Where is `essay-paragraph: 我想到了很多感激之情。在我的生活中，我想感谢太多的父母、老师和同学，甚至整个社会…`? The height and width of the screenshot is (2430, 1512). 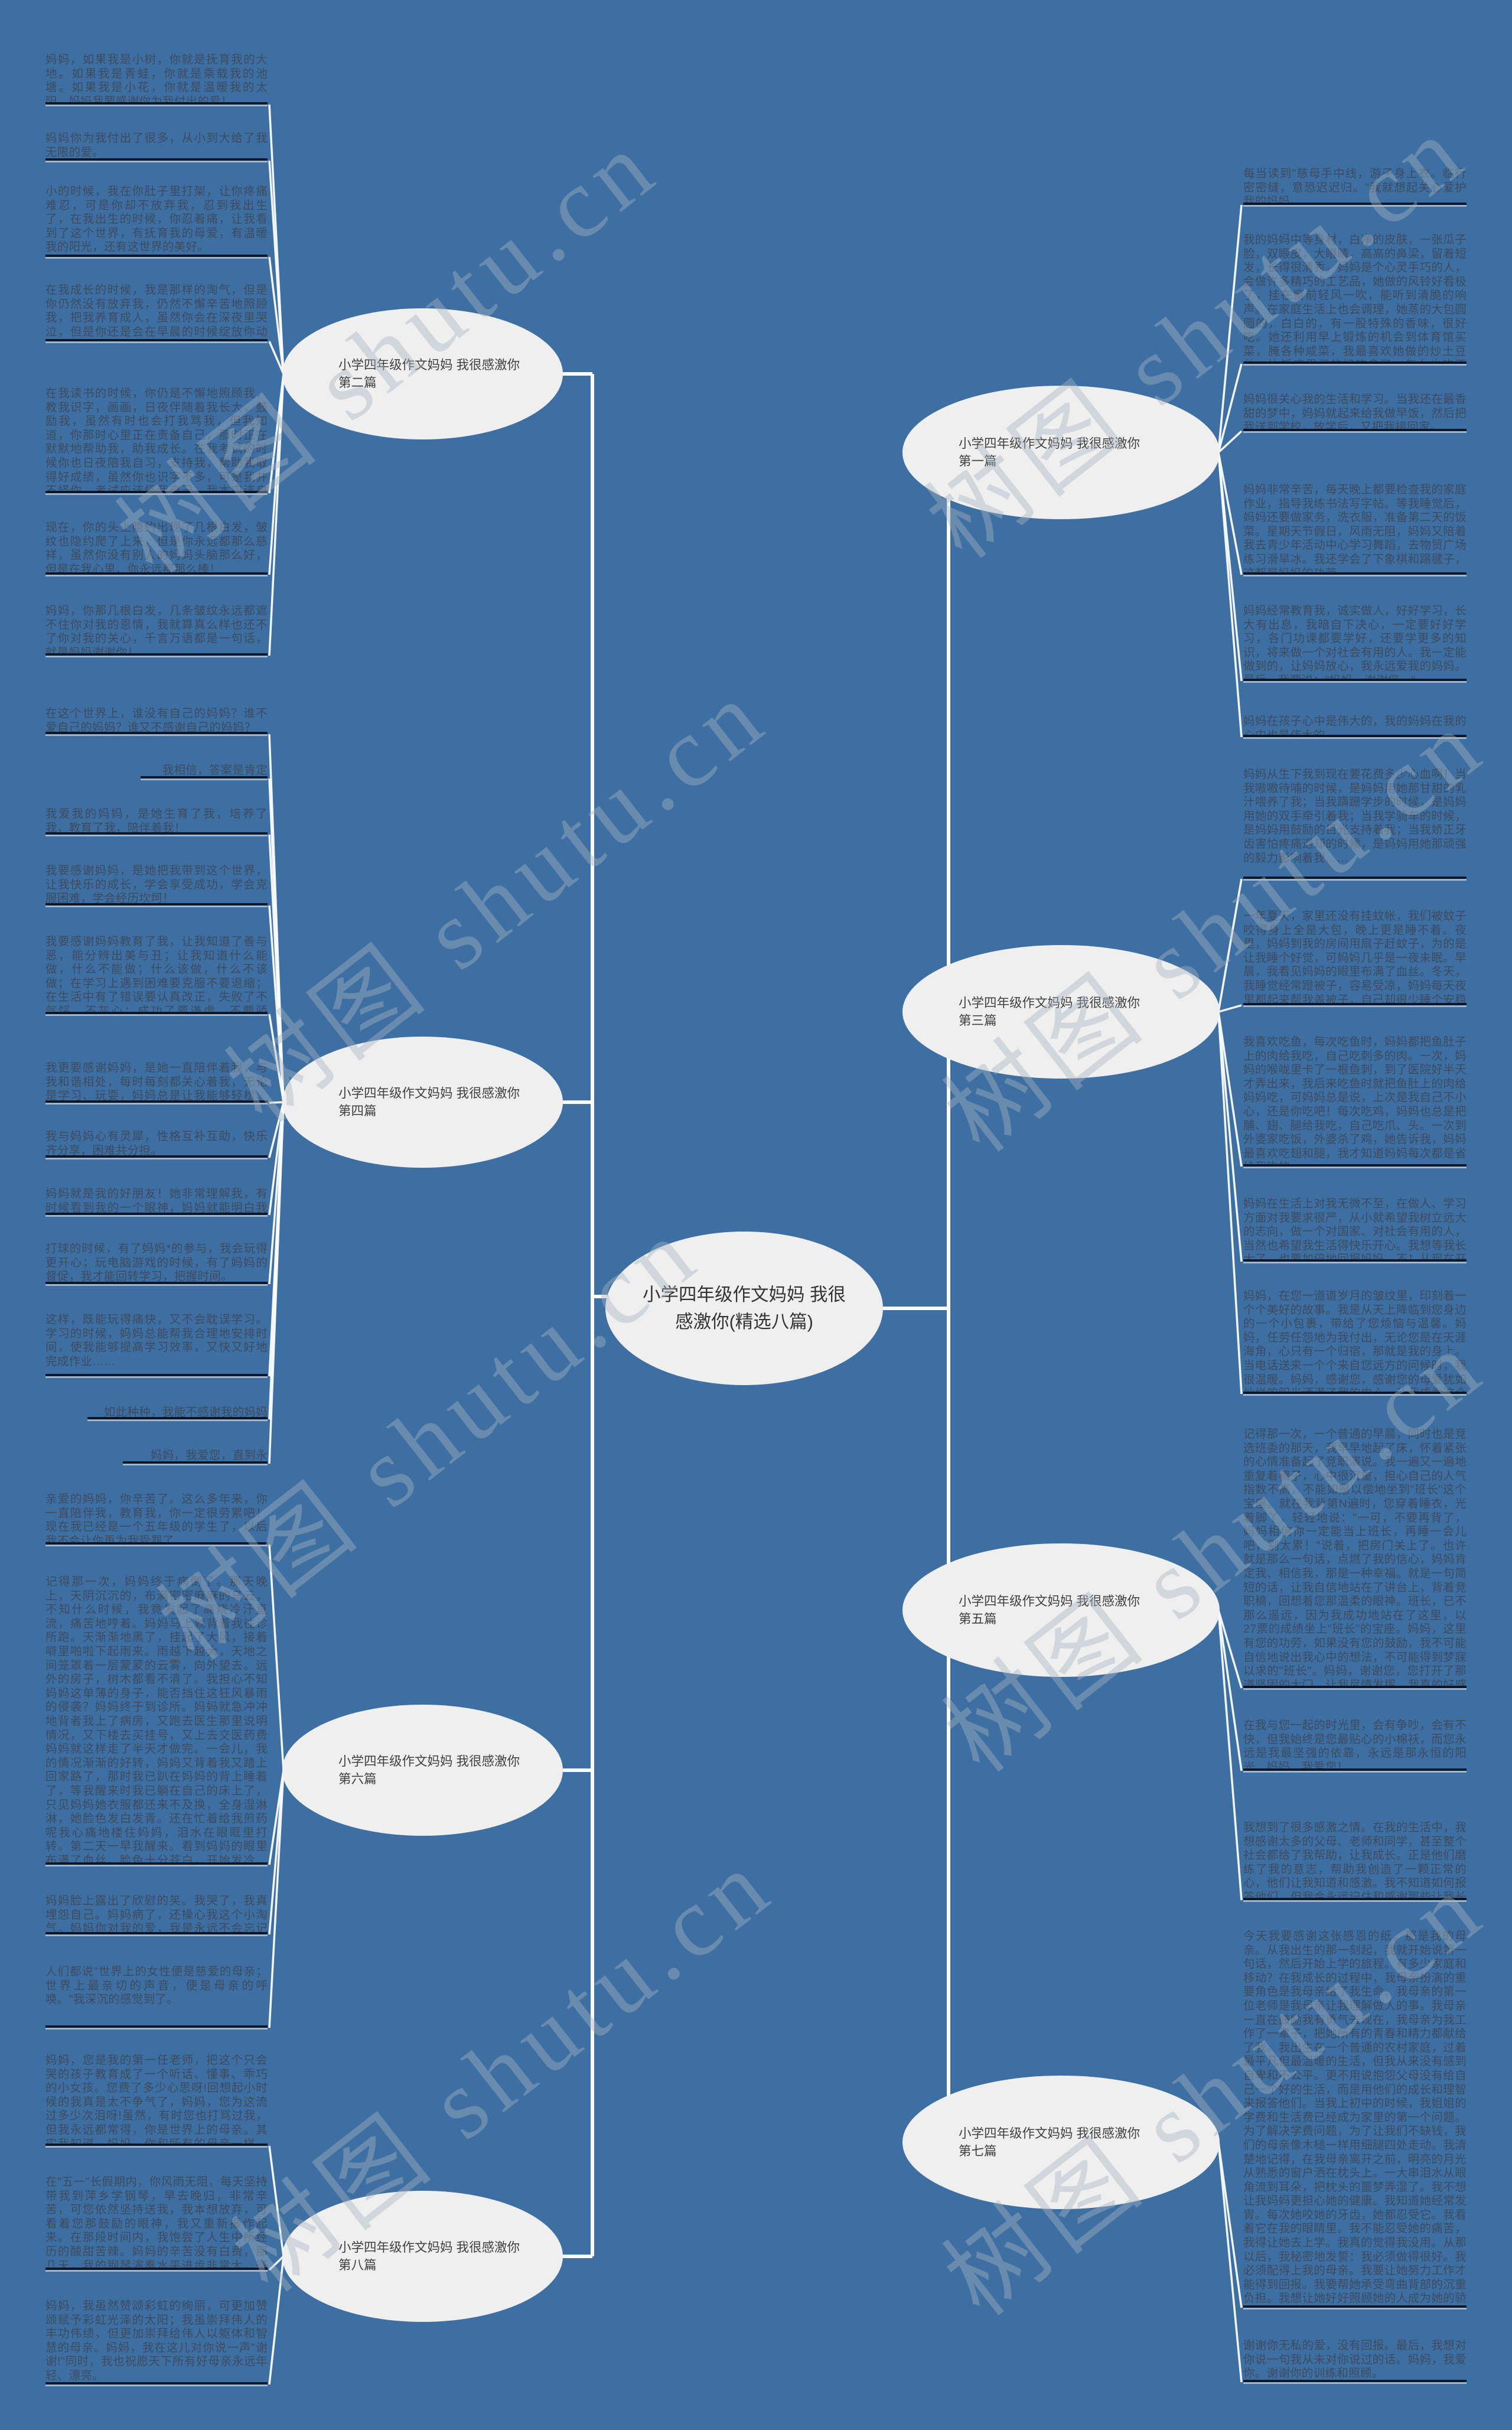 essay-paragraph: 我想到了很多感激之情。在我的生活中，我想感谢太多的父母、老师和同学，甚至整个社会… is located at coordinates (1355, 1859).